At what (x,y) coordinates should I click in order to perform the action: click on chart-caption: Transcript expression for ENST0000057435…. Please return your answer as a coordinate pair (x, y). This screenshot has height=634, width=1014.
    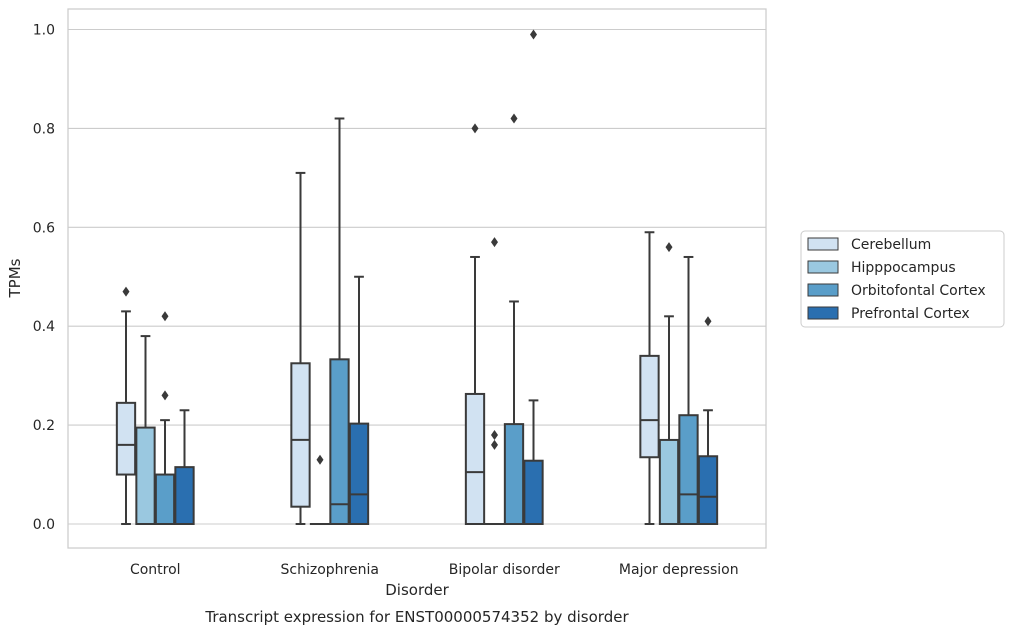
    Looking at the image, I should click on (416, 617).